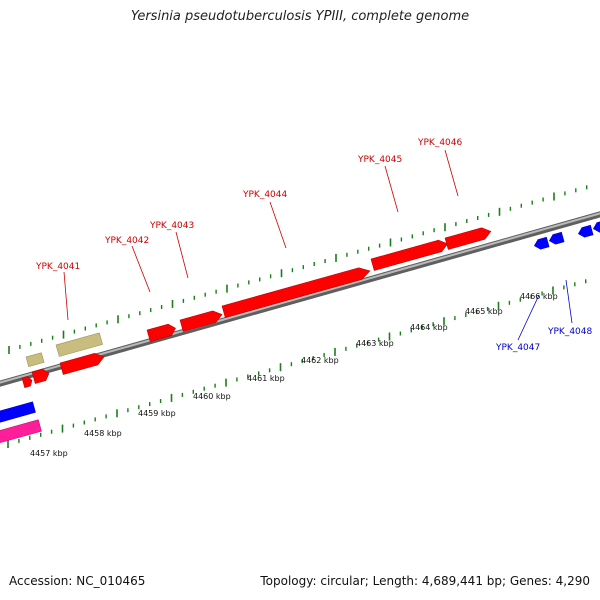 The height and width of the screenshot is (600, 600). What do you see at coordinates (320, 360) in the screenshot?
I see `ruler-label-4462: 4462 kbp` at bounding box center [320, 360].